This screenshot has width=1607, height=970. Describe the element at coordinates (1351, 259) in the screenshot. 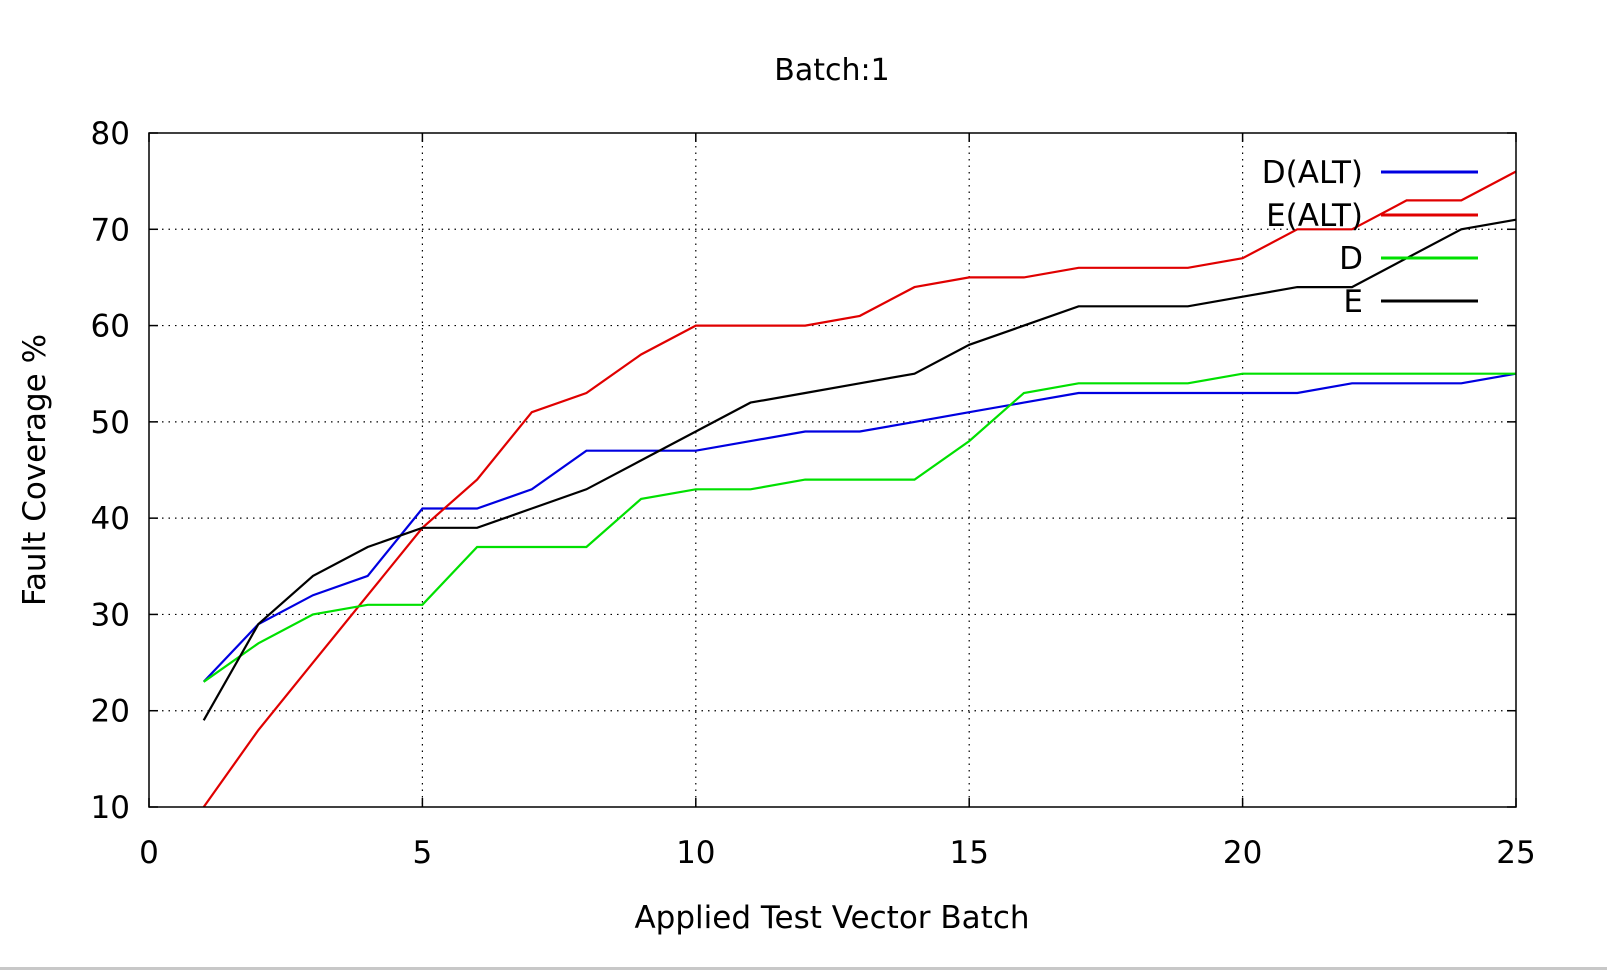

I see `legend-label: D` at that location.